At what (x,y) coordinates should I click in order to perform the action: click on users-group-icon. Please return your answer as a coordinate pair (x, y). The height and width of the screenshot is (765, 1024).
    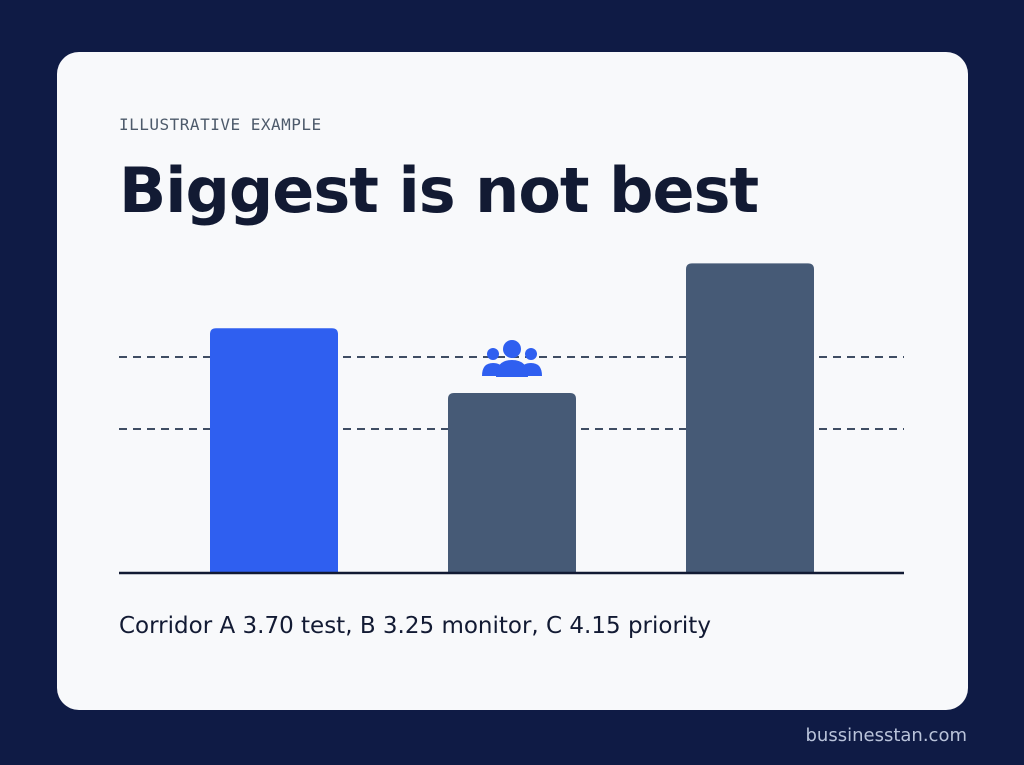
    Looking at the image, I should click on (512, 358).